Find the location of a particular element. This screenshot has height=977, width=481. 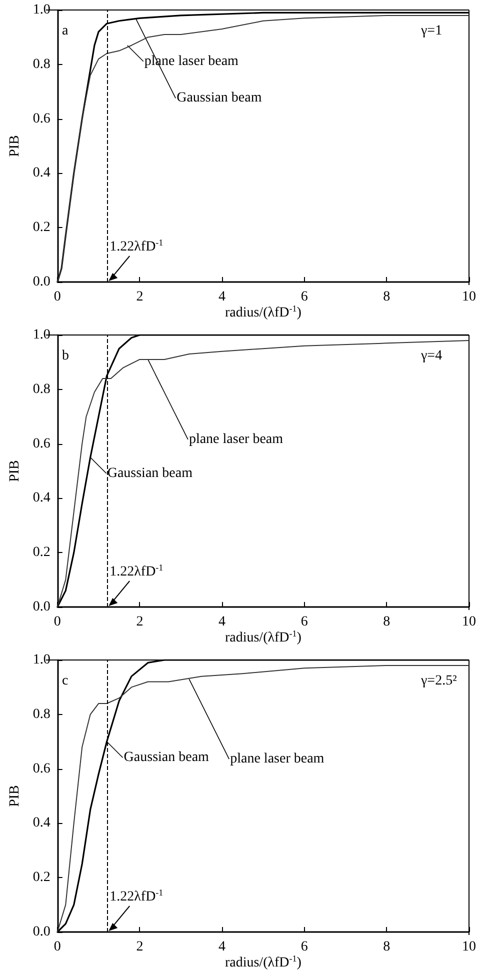

annotation: c is located at coordinates (65, 681).